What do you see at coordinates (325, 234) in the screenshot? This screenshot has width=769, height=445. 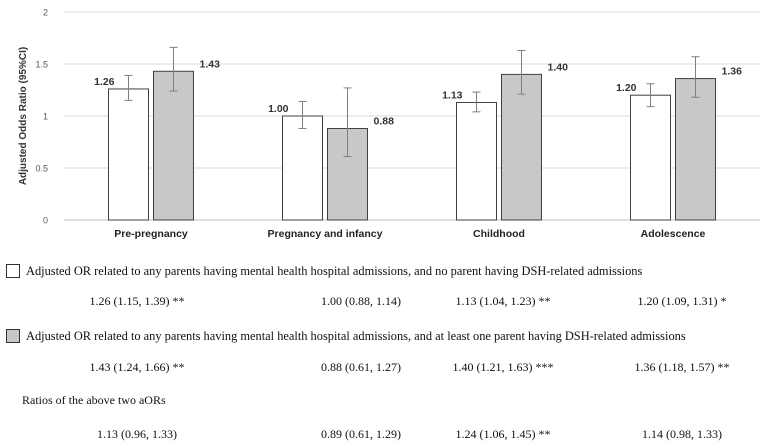 I see `category-label: Pregnancy and infancy` at bounding box center [325, 234].